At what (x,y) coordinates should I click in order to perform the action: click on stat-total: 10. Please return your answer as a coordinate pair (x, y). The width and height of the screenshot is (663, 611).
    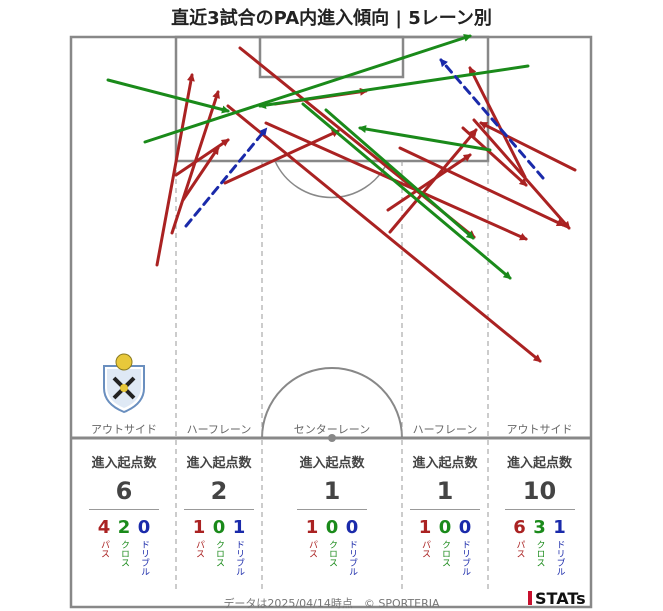
    Looking at the image, I should click on (539, 491).